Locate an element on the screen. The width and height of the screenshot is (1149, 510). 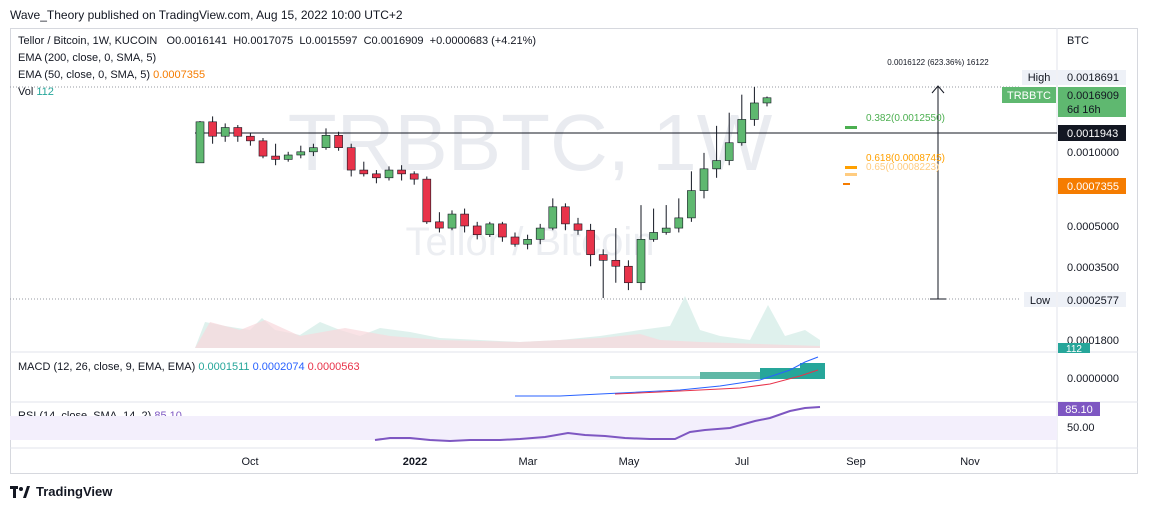
current-price-tag is located at coordinates (1092, 102).